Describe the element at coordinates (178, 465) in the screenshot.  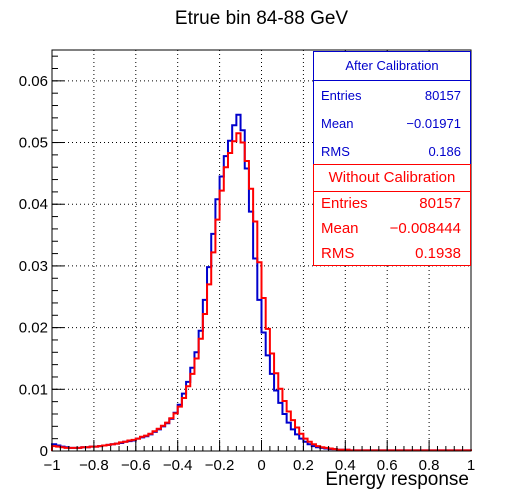
I see `x-tick-label: −0.4` at that location.